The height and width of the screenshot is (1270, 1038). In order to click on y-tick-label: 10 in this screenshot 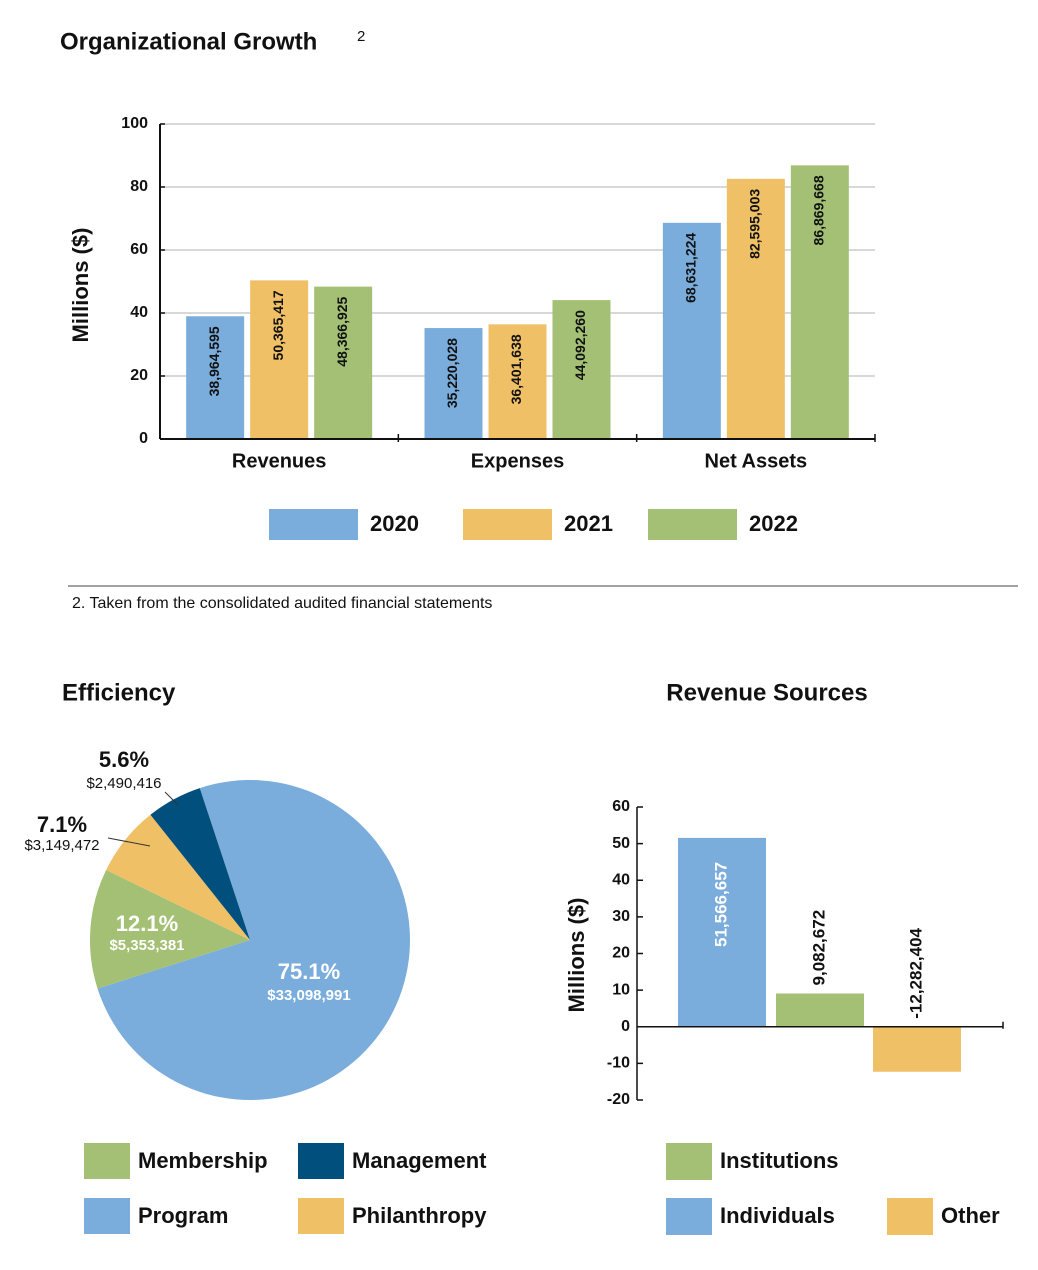, I will do `click(621, 989)`.